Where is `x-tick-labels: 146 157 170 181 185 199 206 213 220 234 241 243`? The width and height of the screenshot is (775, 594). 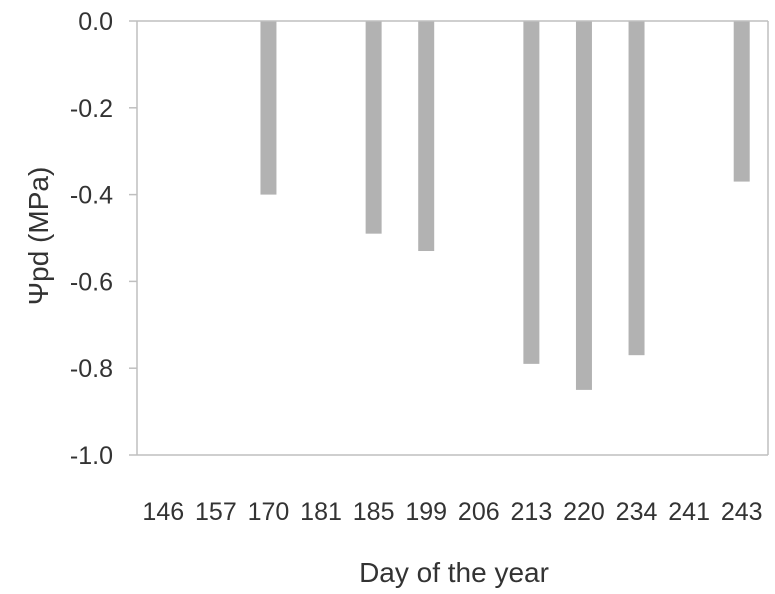 x-tick-labels: 146 157 170 181 185 199 206 213 220 234 241 243 is located at coordinates (452, 512).